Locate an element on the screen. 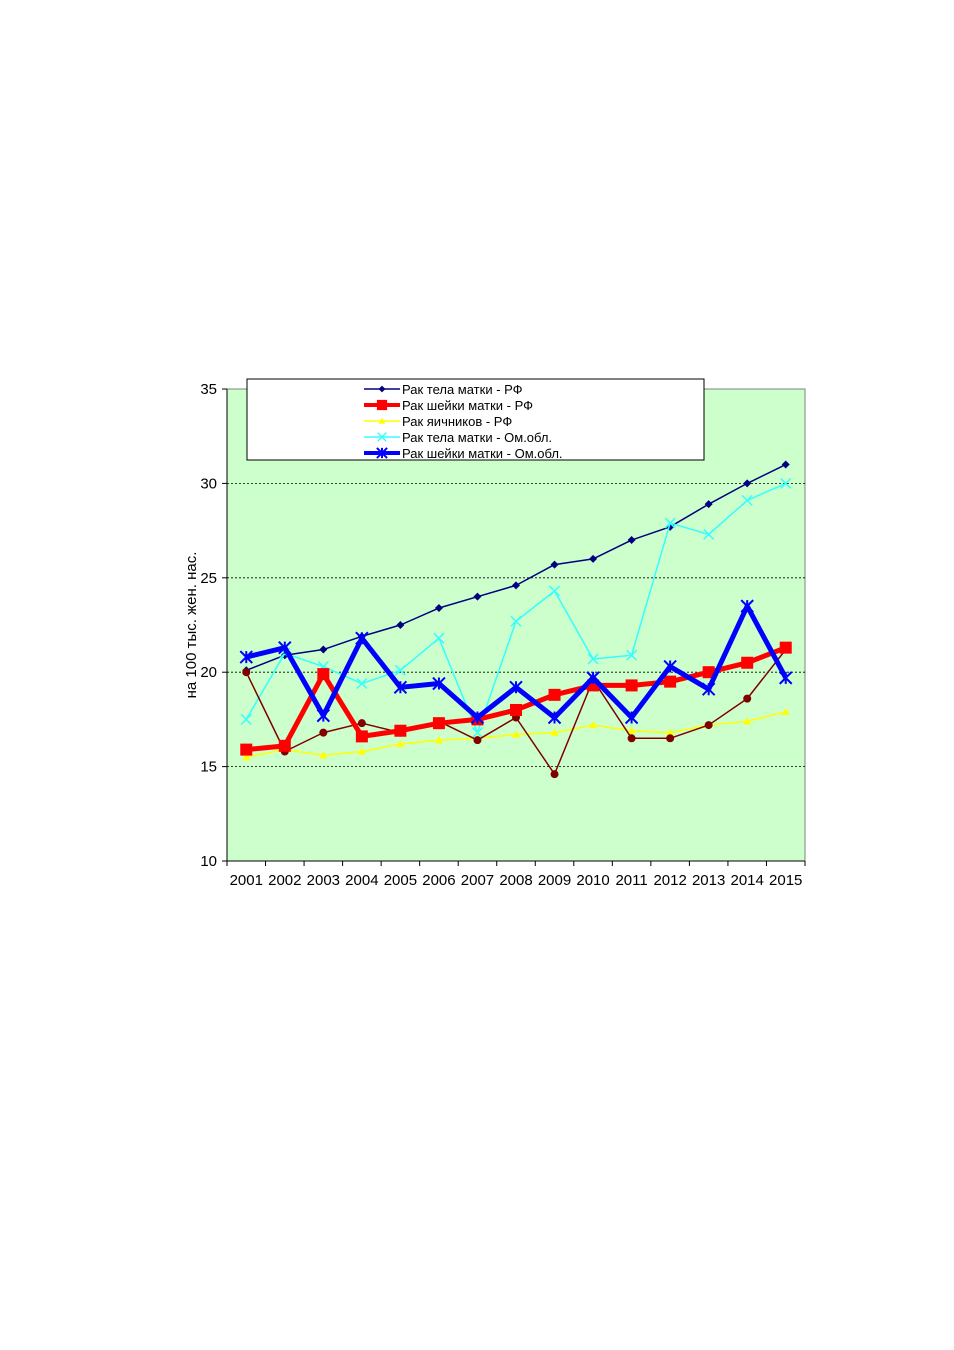 This screenshot has width=954, height=1350. x-tick-label: 2008 is located at coordinates (515, 880).